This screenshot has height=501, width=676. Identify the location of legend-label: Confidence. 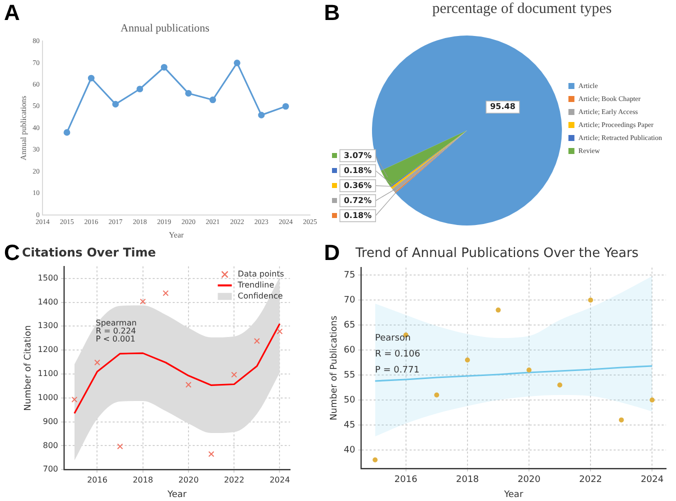
(260, 295).